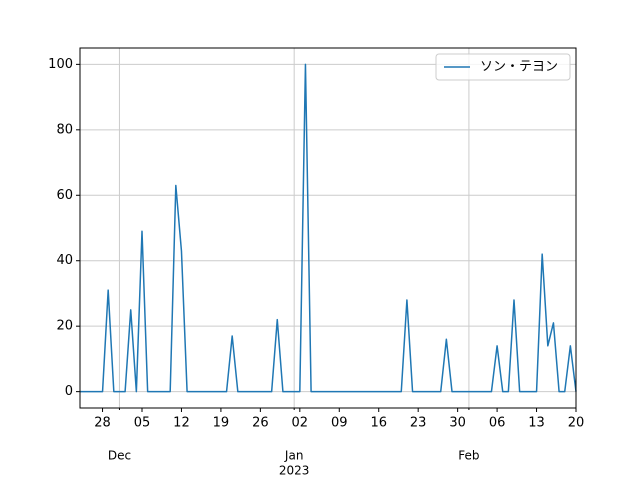  What do you see at coordinates (536, 423) in the screenshot?
I see `x-tick-label: 13` at bounding box center [536, 423].